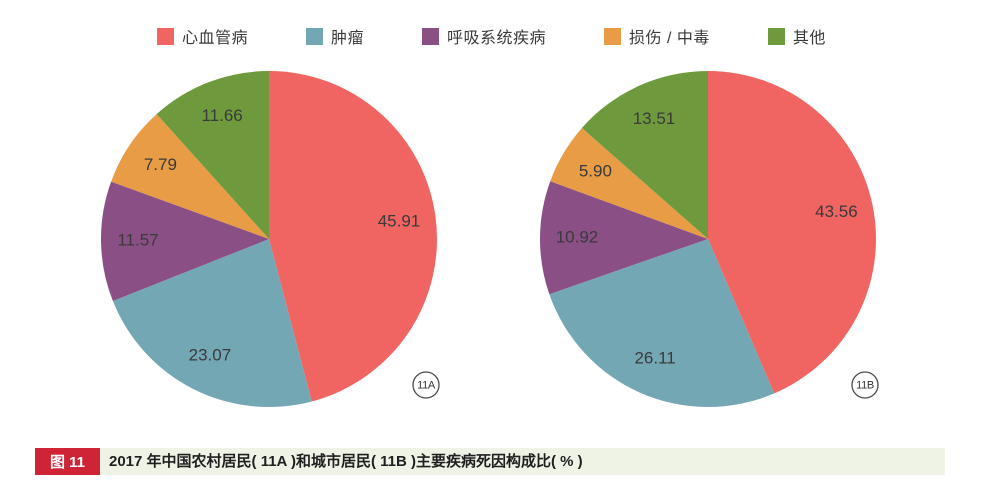 The height and width of the screenshot is (499, 981). Describe the element at coordinates (67, 461) in the screenshot. I see `figure-number-badge: 图 11` at that location.